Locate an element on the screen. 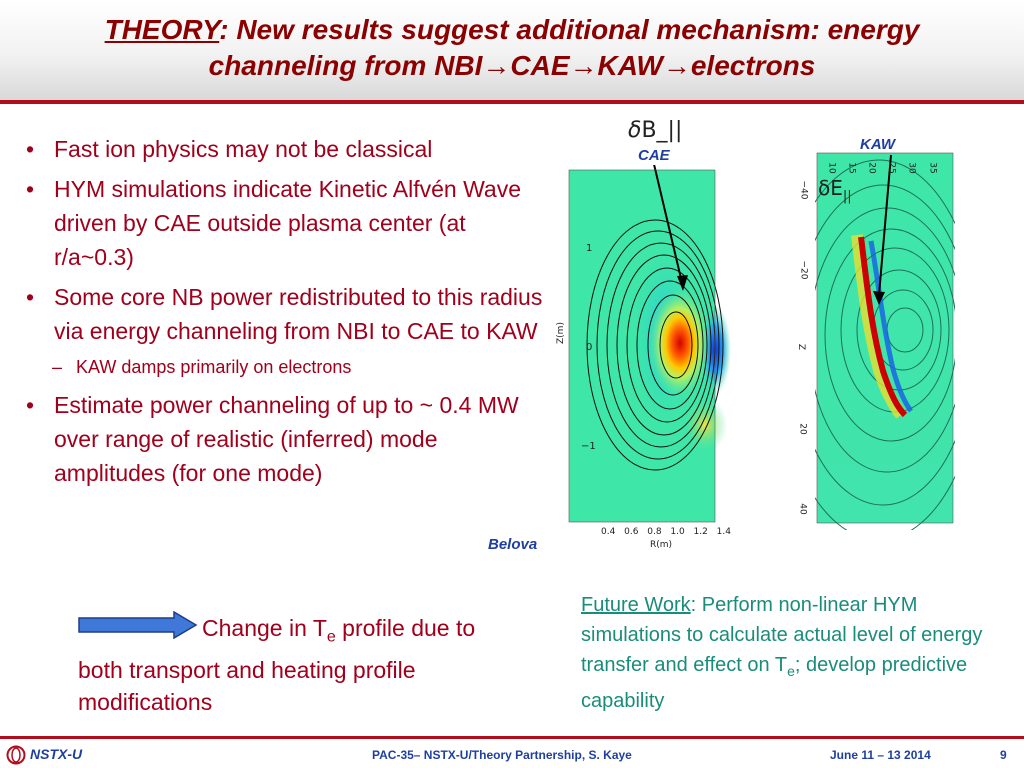 The image size is (1024, 768). kaw-red-band is located at coordinates (883, 327).